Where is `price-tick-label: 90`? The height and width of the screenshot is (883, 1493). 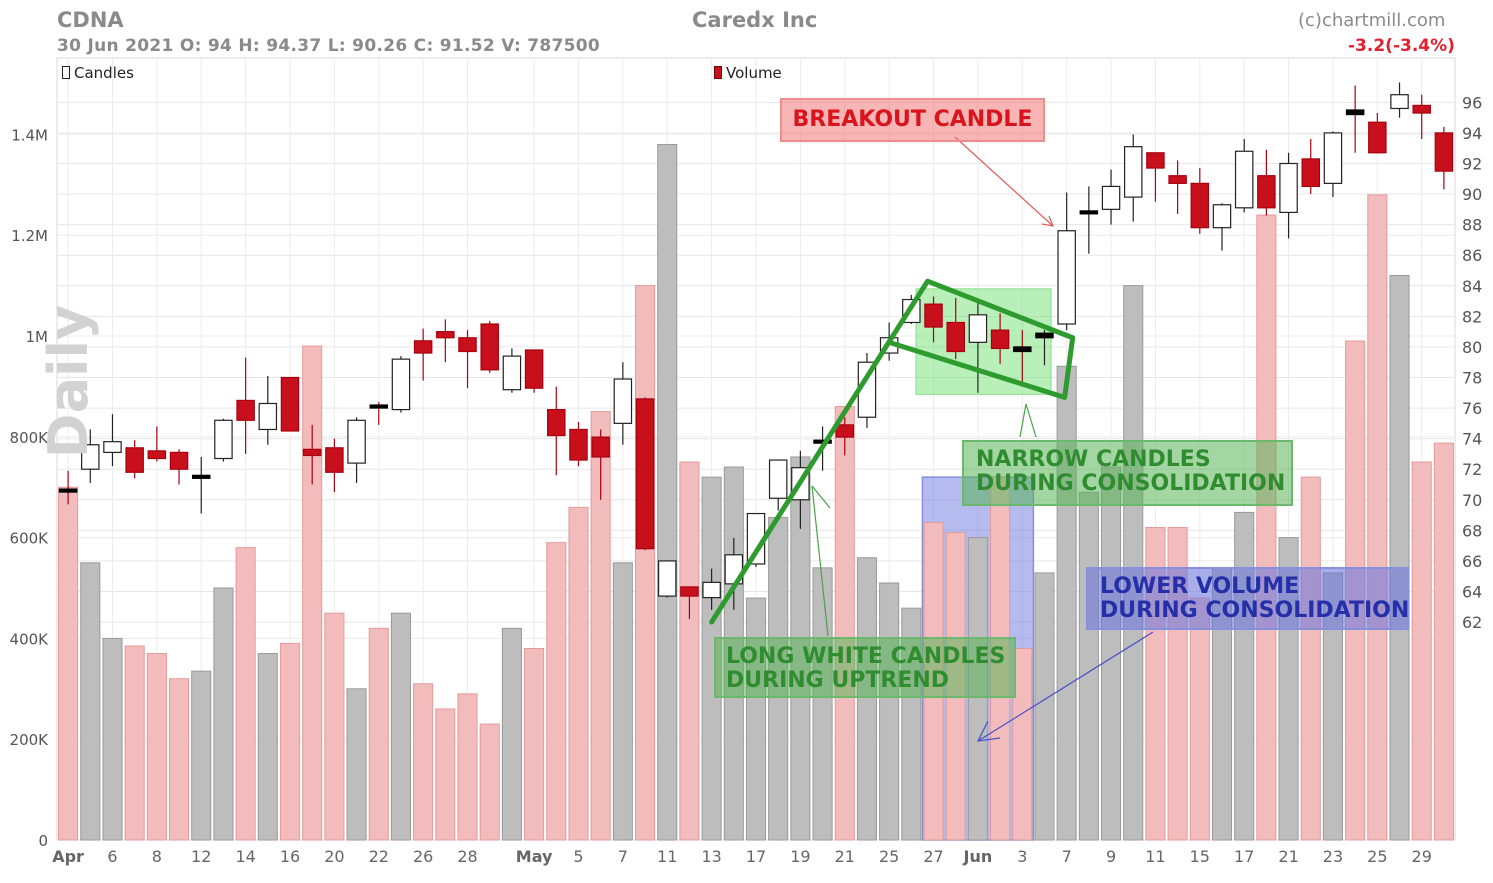
price-tick-label: 90 is located at coordinates (1472, 194).